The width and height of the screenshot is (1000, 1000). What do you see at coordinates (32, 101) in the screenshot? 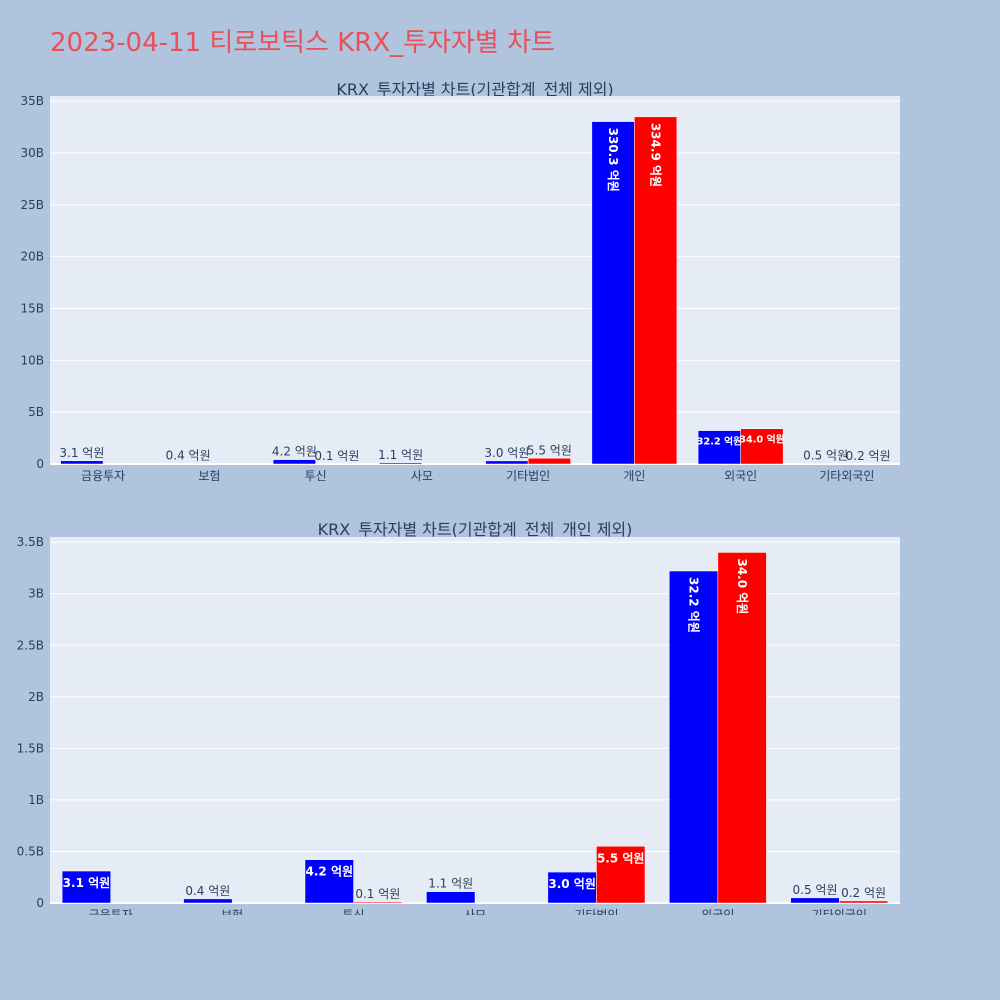
I see `y-tick-label: 35B` at bounding box center [32, 101].